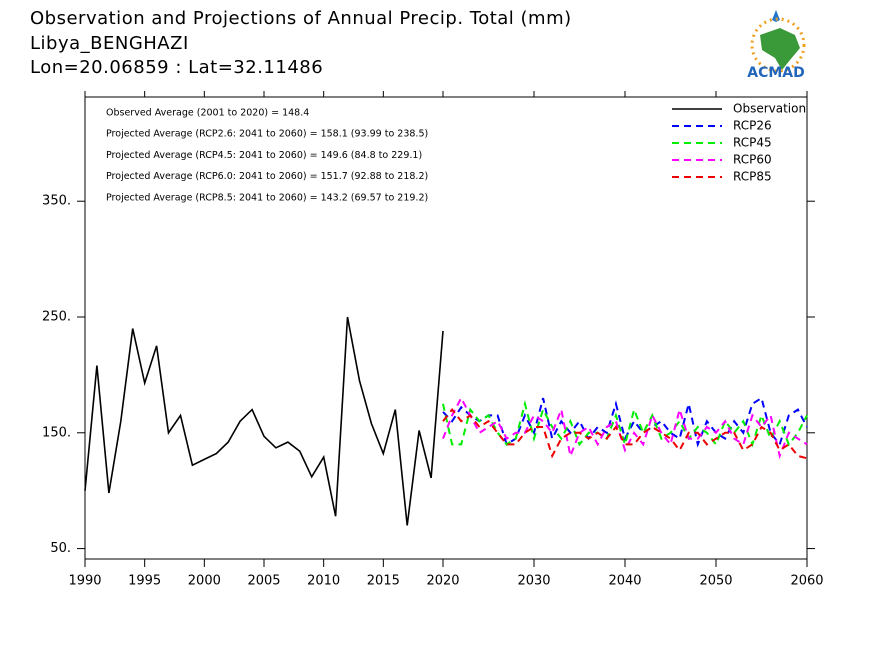 This screenshot has width=879, height=659. Describe the element at coordinates (383, 581) in the screenshot. I see `x-tick-label: 2015` at that location.